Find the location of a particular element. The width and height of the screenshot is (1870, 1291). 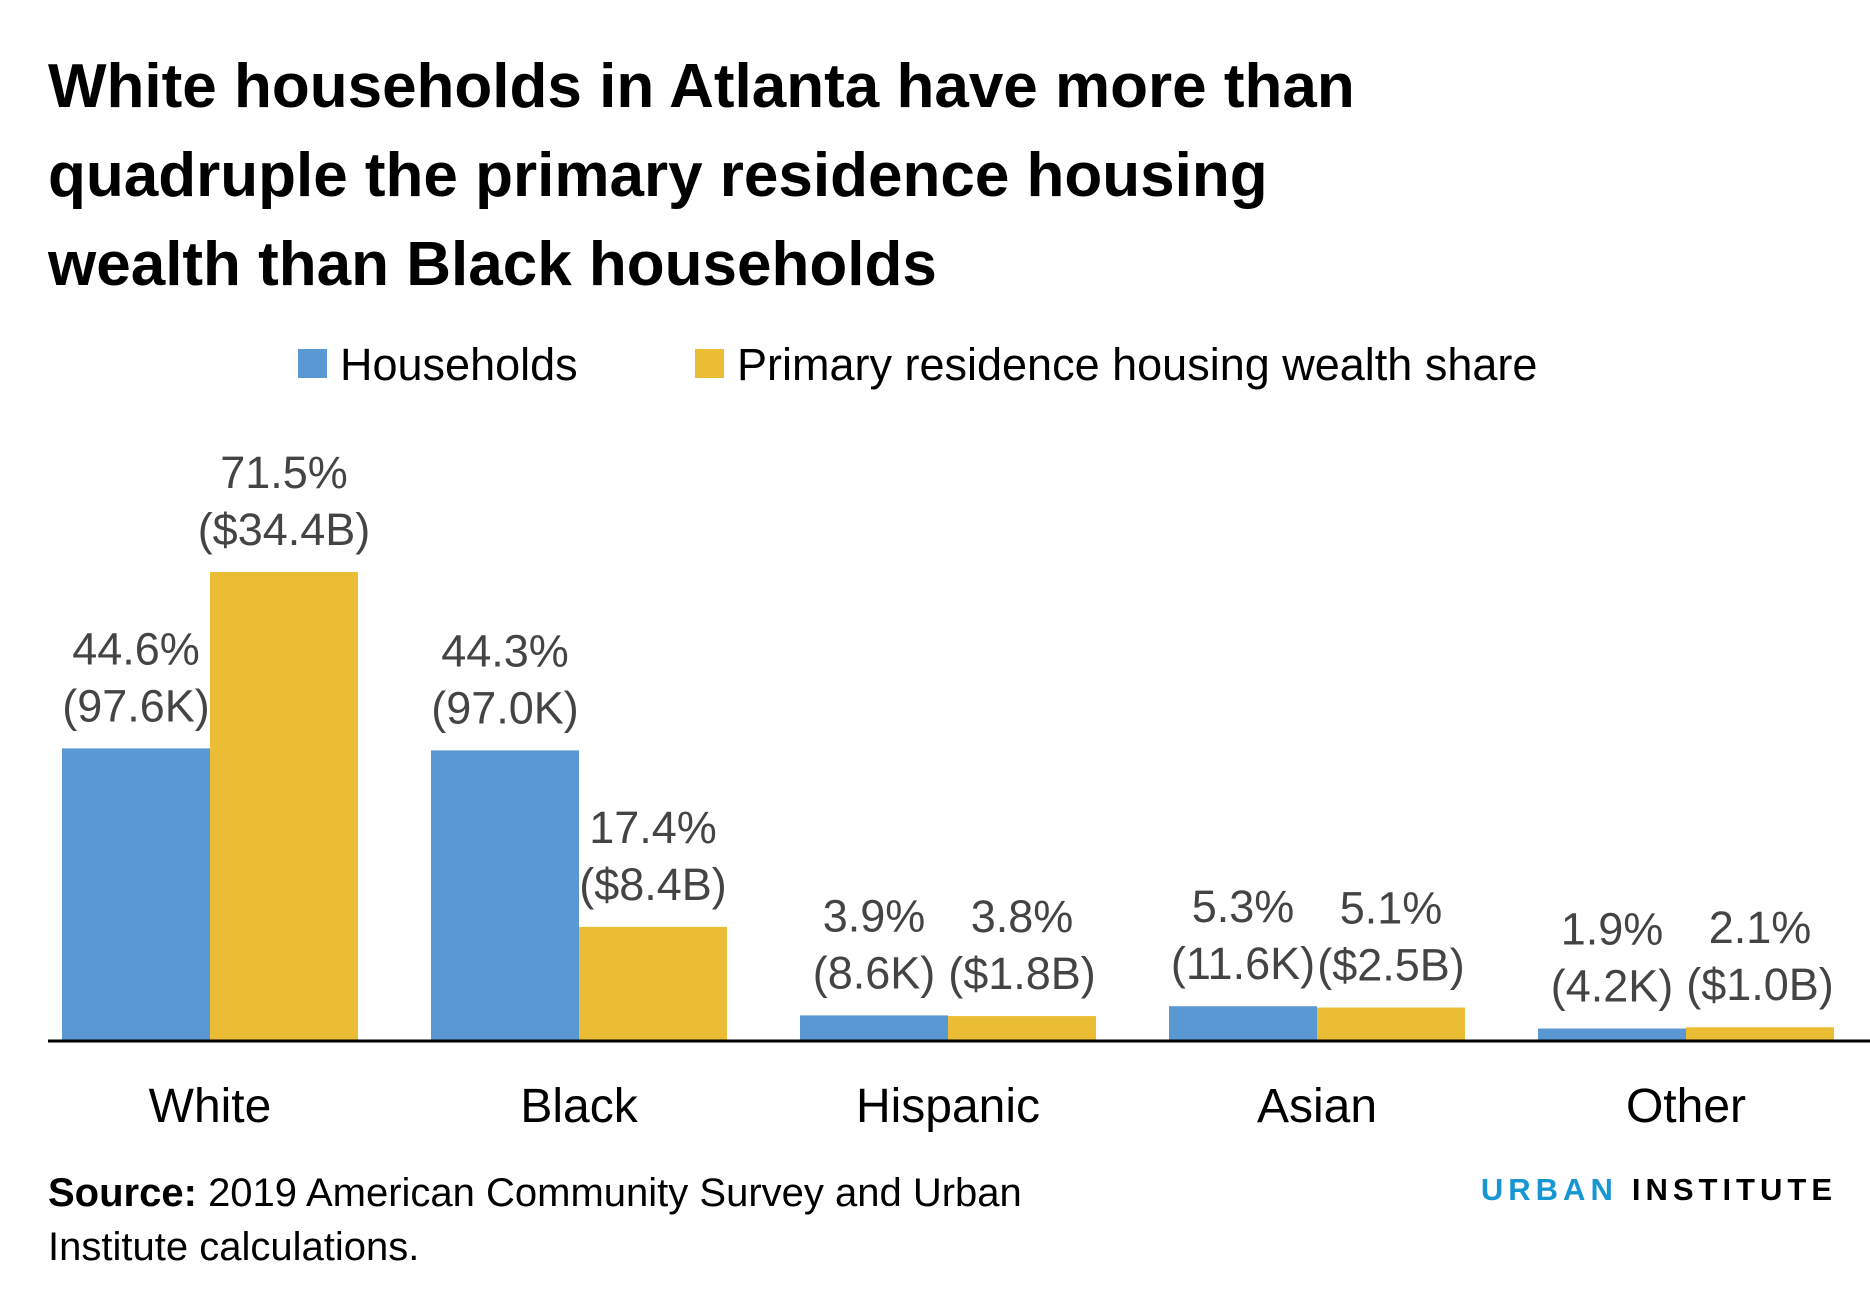

data-label: 5.3% is located at coordinates (1243, 906).